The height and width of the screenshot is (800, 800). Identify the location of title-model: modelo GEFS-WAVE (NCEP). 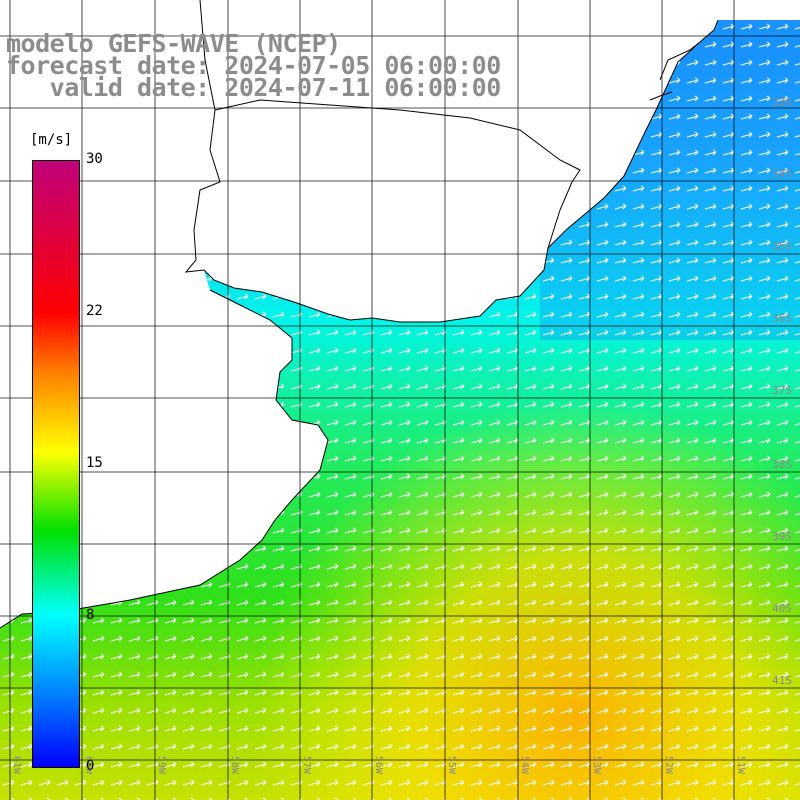
(173, 43).